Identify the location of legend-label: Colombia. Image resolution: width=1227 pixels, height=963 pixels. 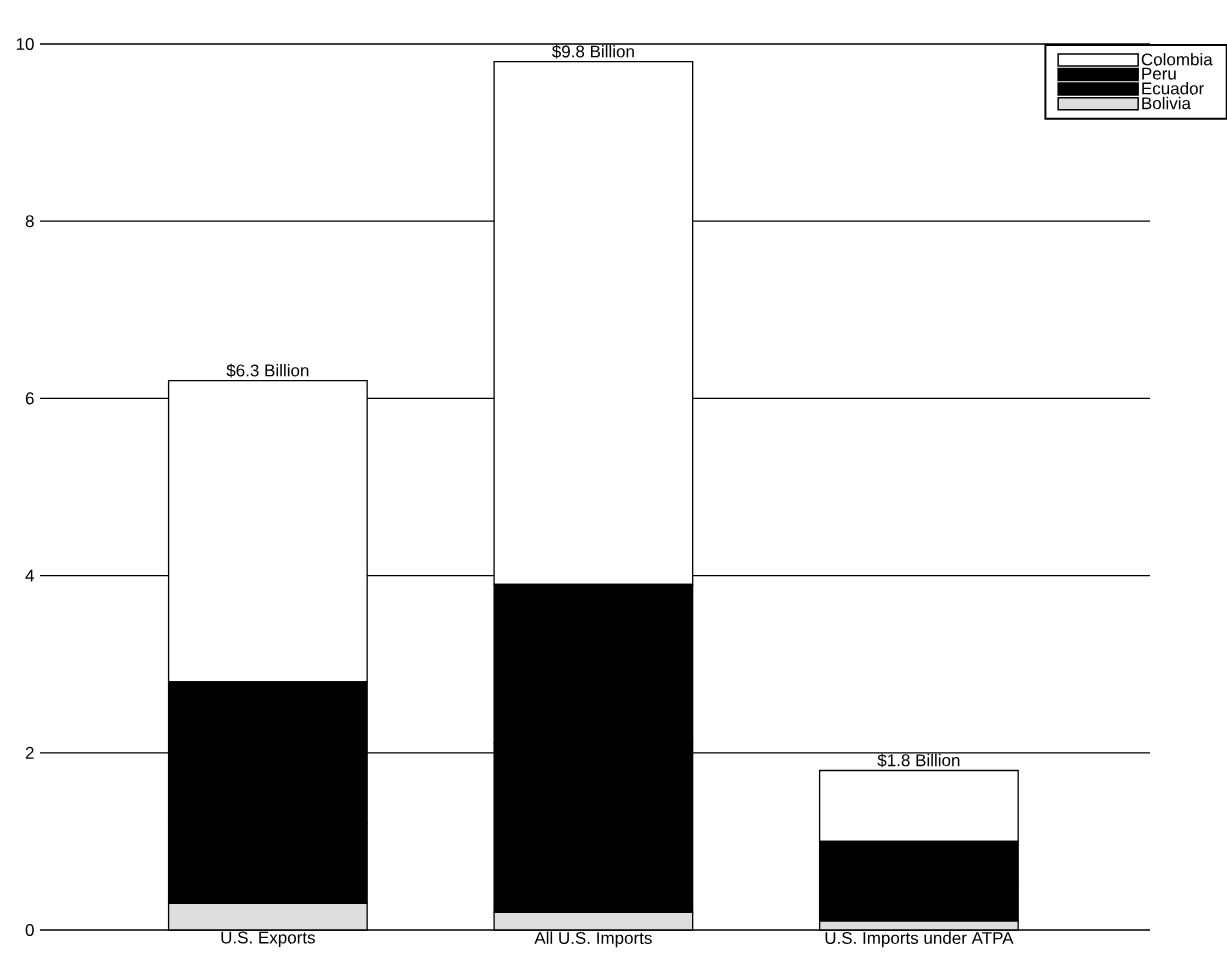
(1177, 59).